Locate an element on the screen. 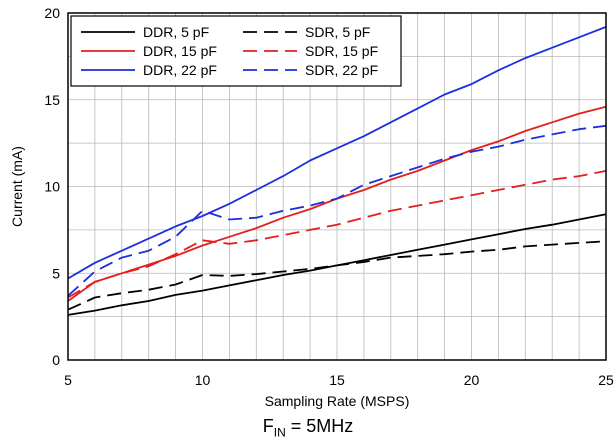  y-tick-label: 15 is located at coordinates (52, 100).